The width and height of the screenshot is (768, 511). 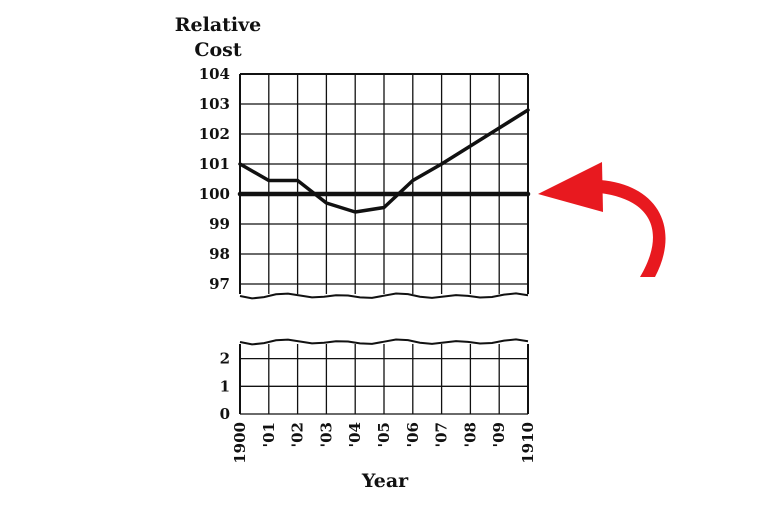 I want to click on red-arrow-annotation, so click(x=602, y=219).